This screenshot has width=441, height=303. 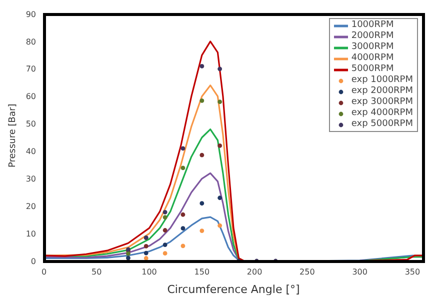 What do you see at coordinates (412, 272) in the screenshot?
I see `x-tick-label: 350` at bounding box center [412, 272].